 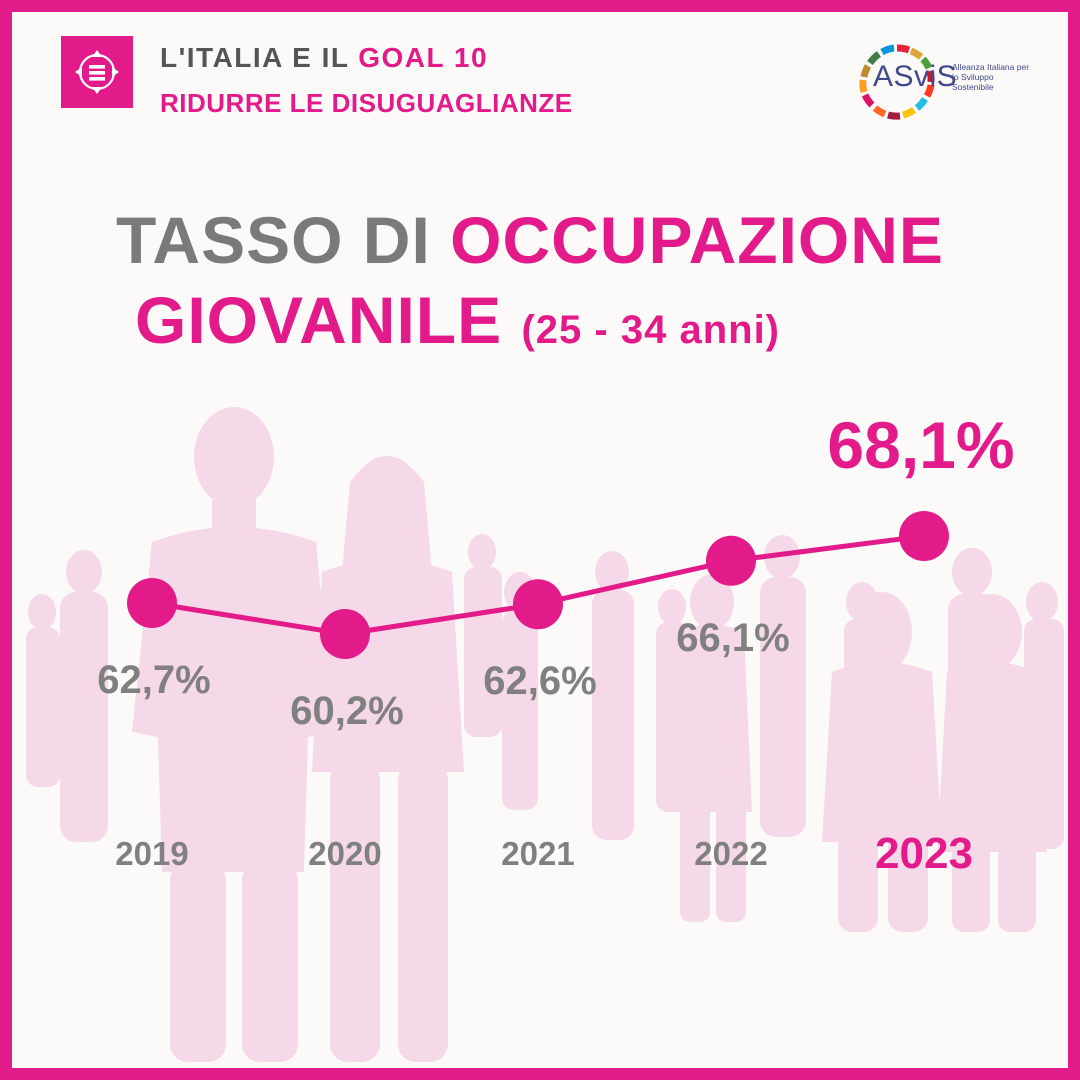 I want to click on data-point-2019, so click(x=152, y=602).